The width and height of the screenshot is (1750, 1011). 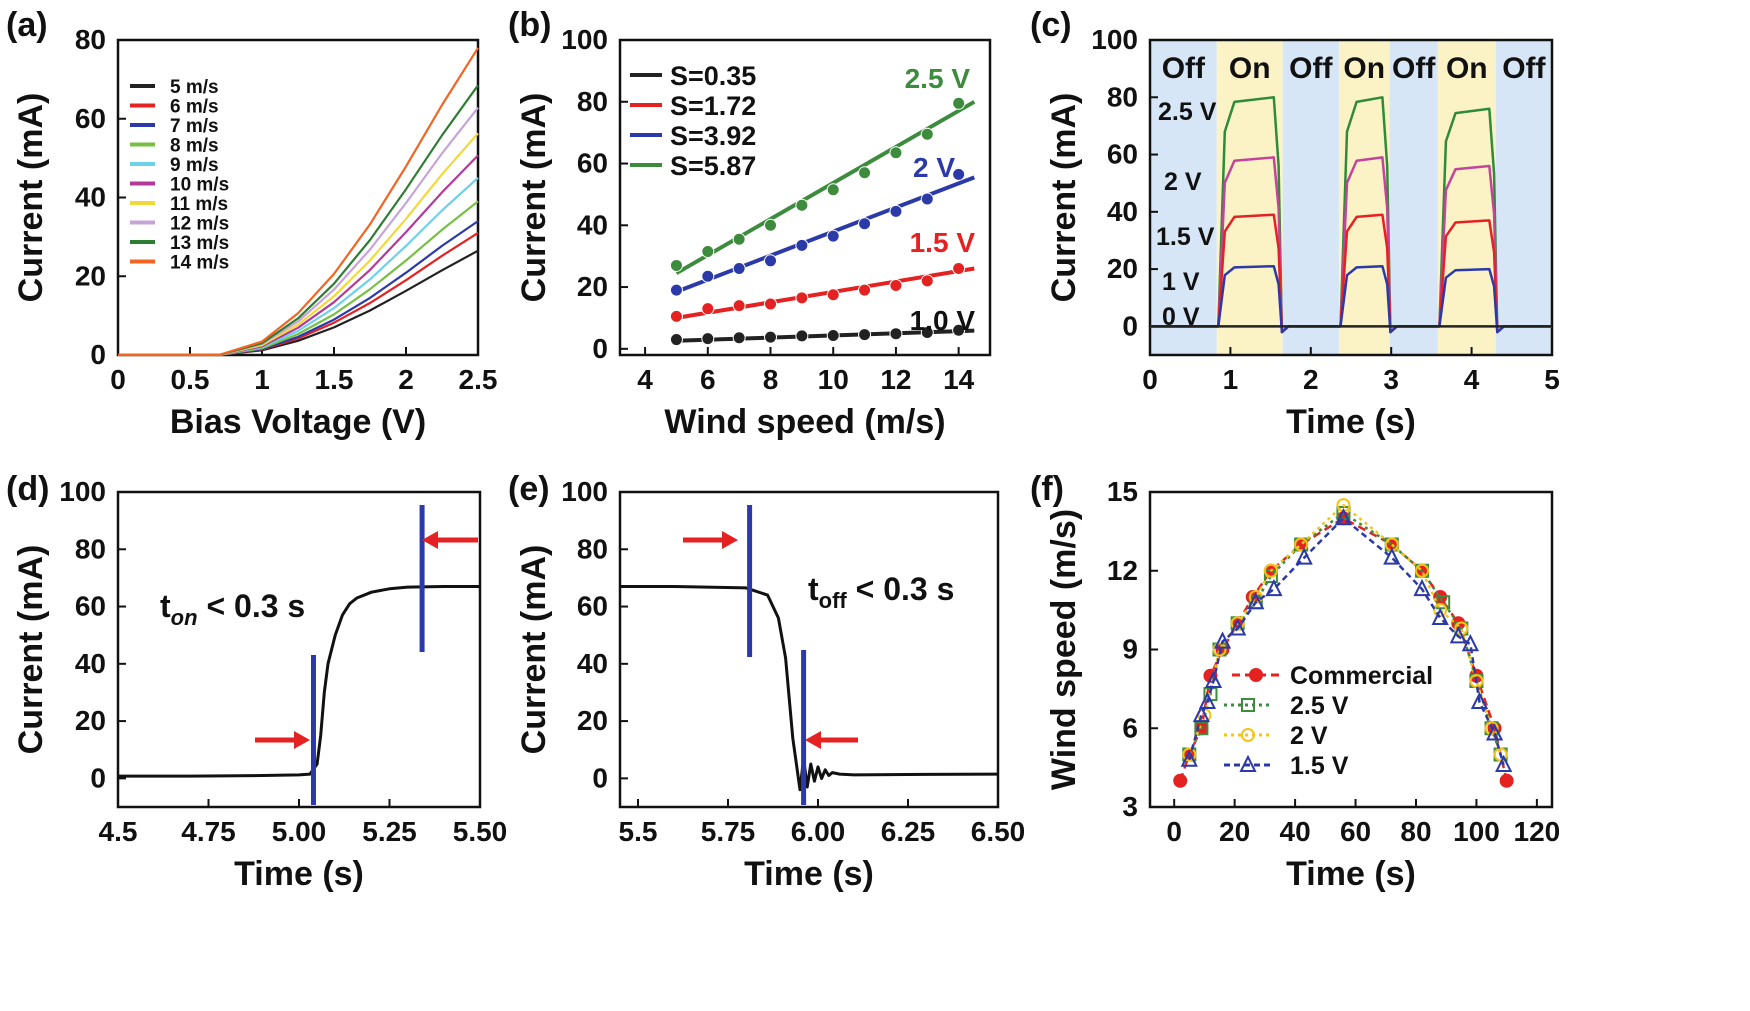 What do you see at coordinates (1130, 649) in the screenshot?
I see `y-tick-label: 9` at bounding box center [1130, 649].